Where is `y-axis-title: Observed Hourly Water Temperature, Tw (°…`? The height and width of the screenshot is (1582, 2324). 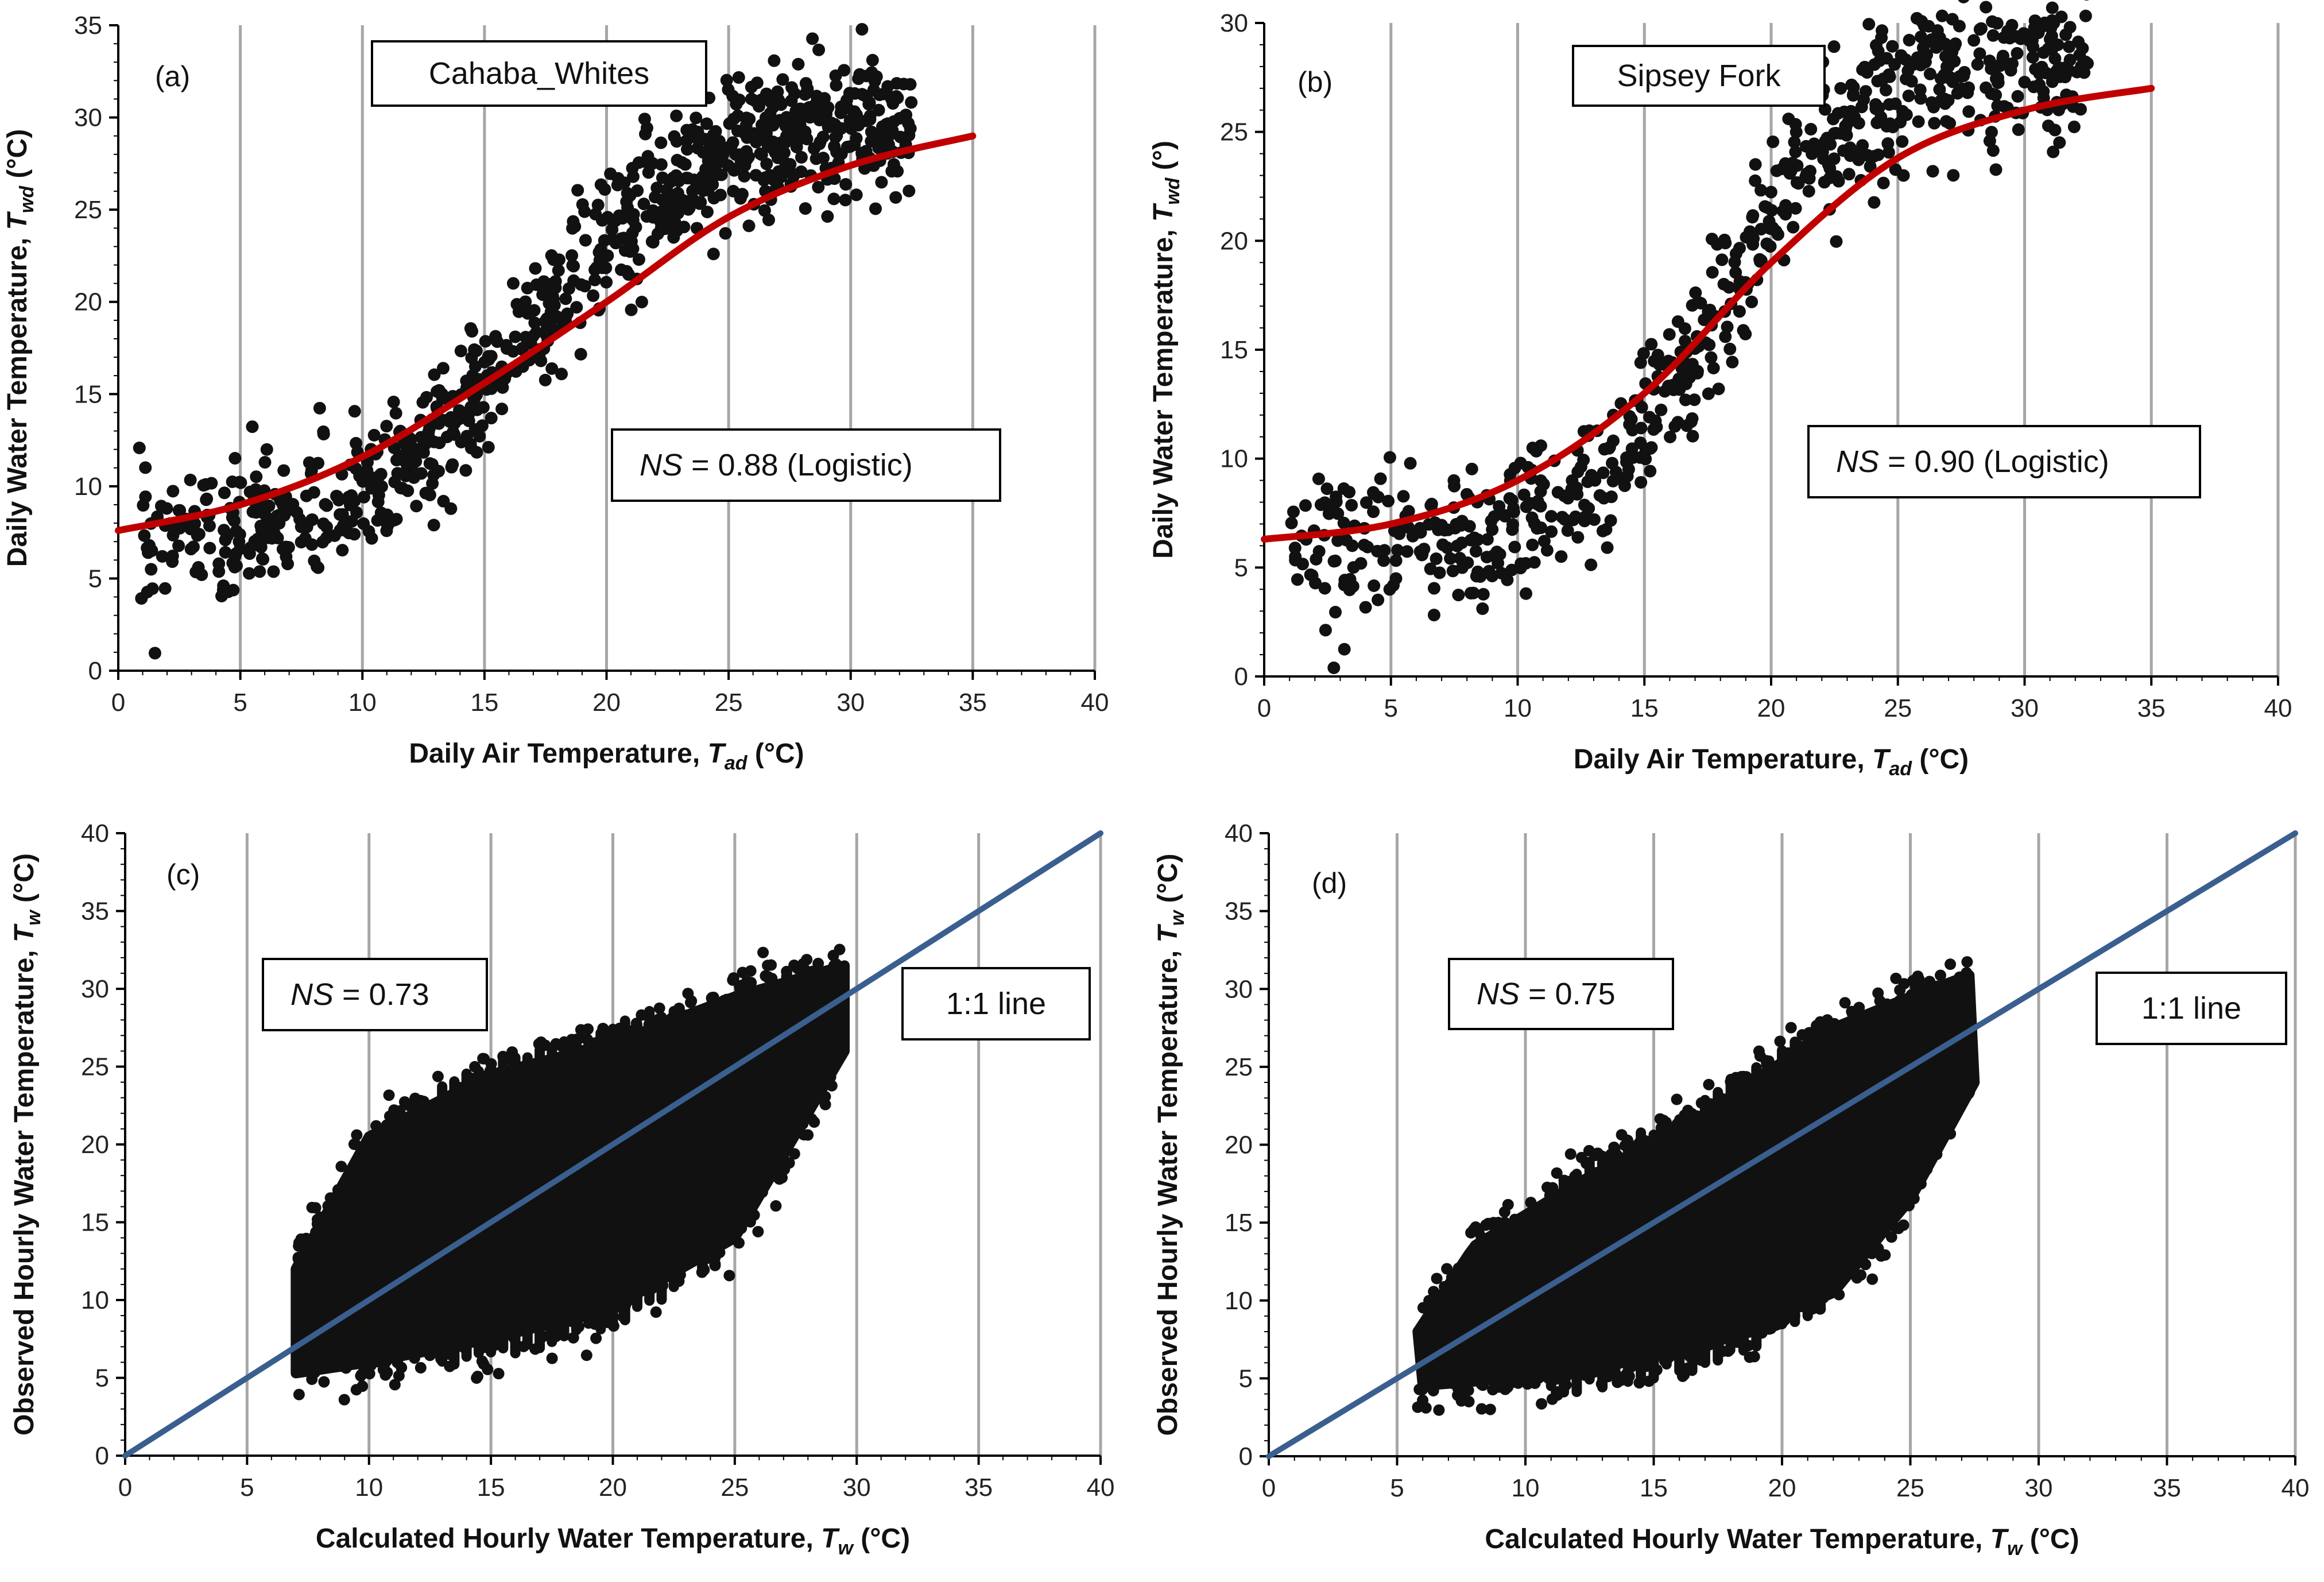 y-axis-title: Observed Hourly Water Temperature, Tw (°… is located at coordinates (1170, 1145).